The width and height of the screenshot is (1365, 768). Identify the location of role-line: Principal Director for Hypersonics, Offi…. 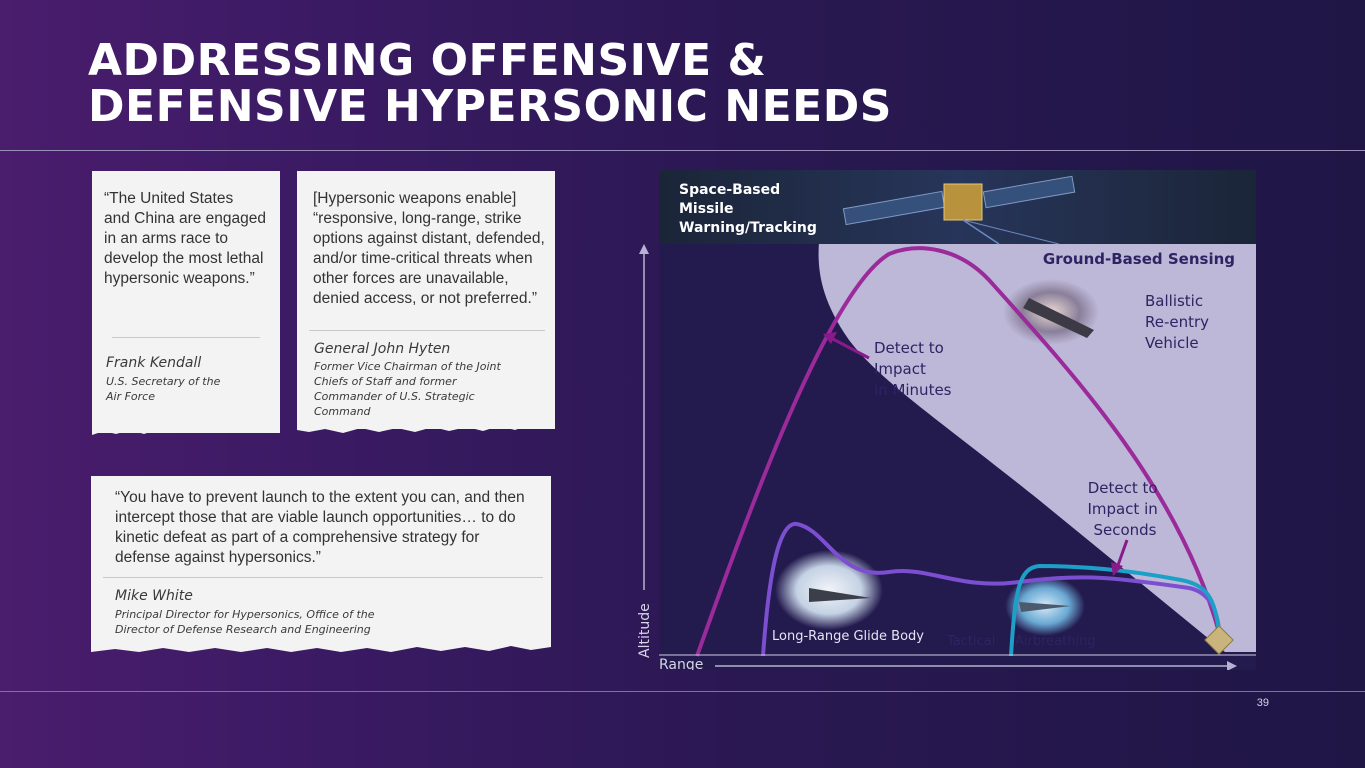
(245, 614).